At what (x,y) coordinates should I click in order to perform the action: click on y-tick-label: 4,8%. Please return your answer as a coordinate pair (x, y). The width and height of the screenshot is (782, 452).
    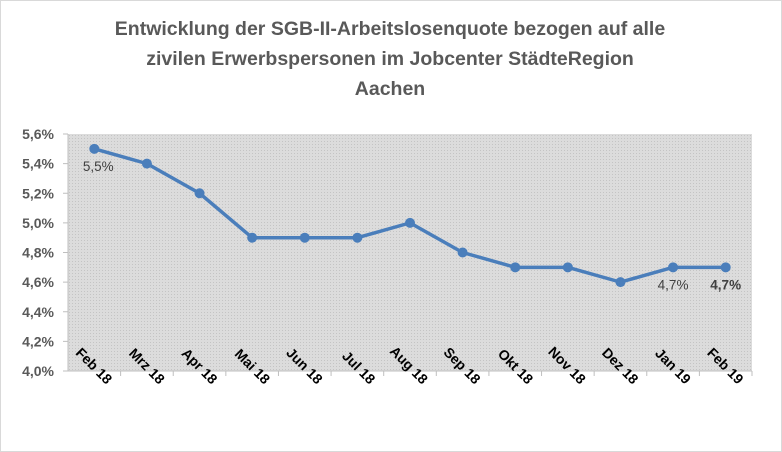
    Looking at the image, I should click on (38, 253).